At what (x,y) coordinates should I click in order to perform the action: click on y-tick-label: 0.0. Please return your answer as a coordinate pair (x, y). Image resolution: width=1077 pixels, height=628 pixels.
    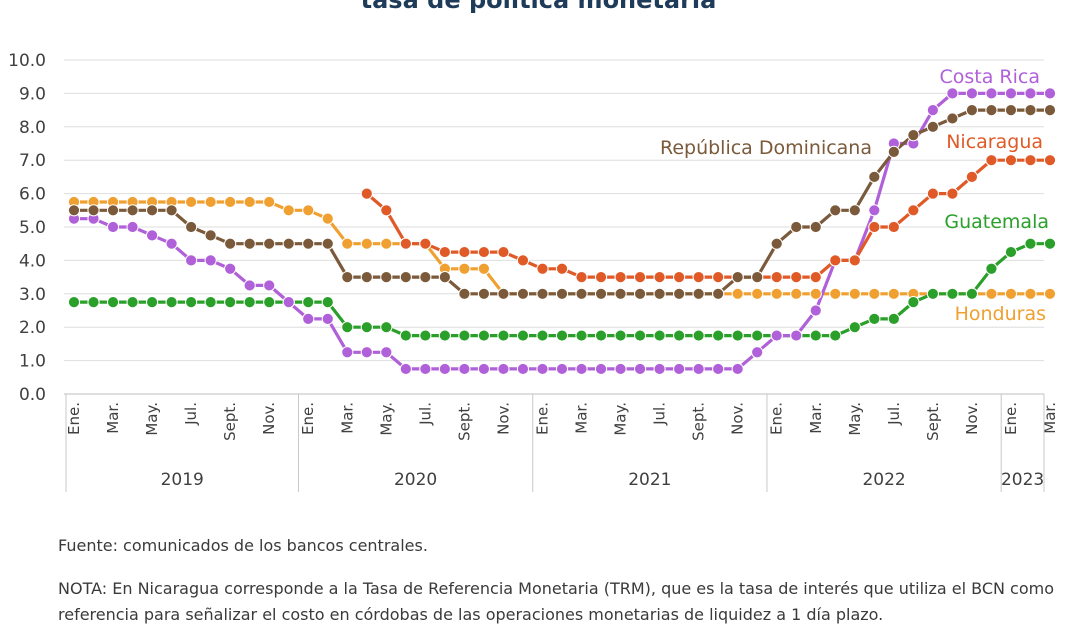
    Looking at the image, I should click on (32, 395).